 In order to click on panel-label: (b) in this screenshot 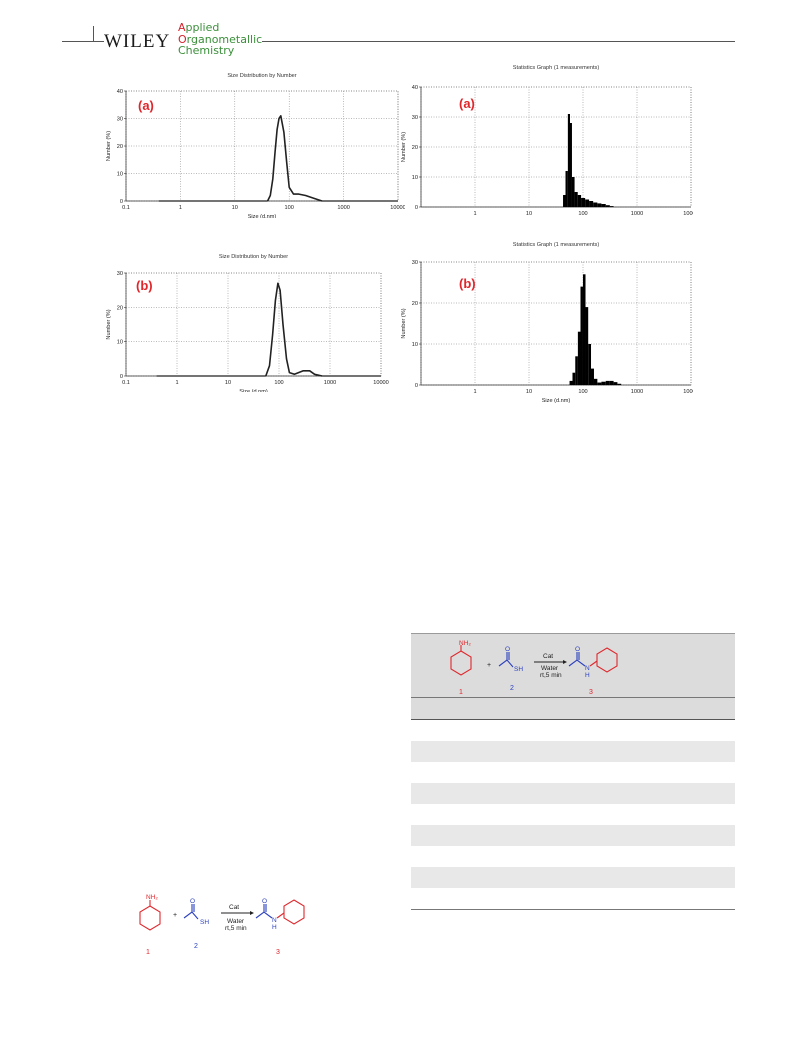, I will do `click(467, 283)`.